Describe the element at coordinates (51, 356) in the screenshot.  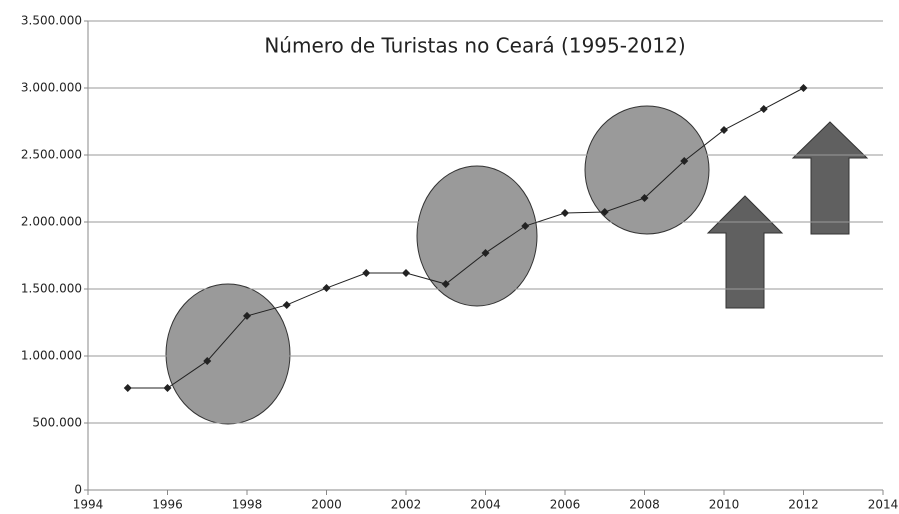
I see `y-tick-label: 1.000.000` at that location.